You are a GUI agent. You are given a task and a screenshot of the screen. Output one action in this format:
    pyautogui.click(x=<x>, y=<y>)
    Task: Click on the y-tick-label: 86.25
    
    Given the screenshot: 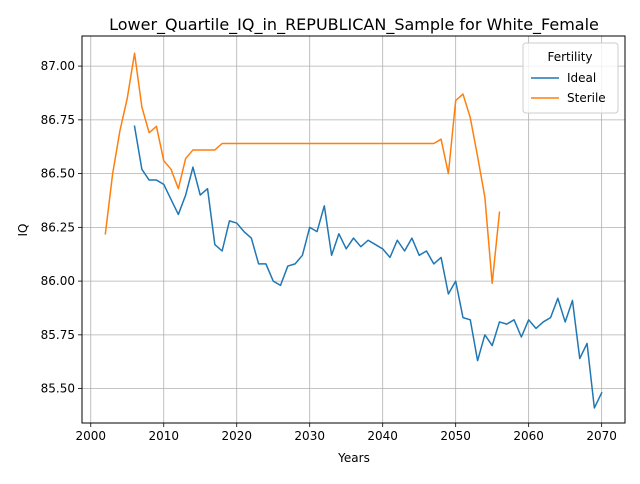 What is the action you would take?
    pyautogui.click(x=58, y=227)
    